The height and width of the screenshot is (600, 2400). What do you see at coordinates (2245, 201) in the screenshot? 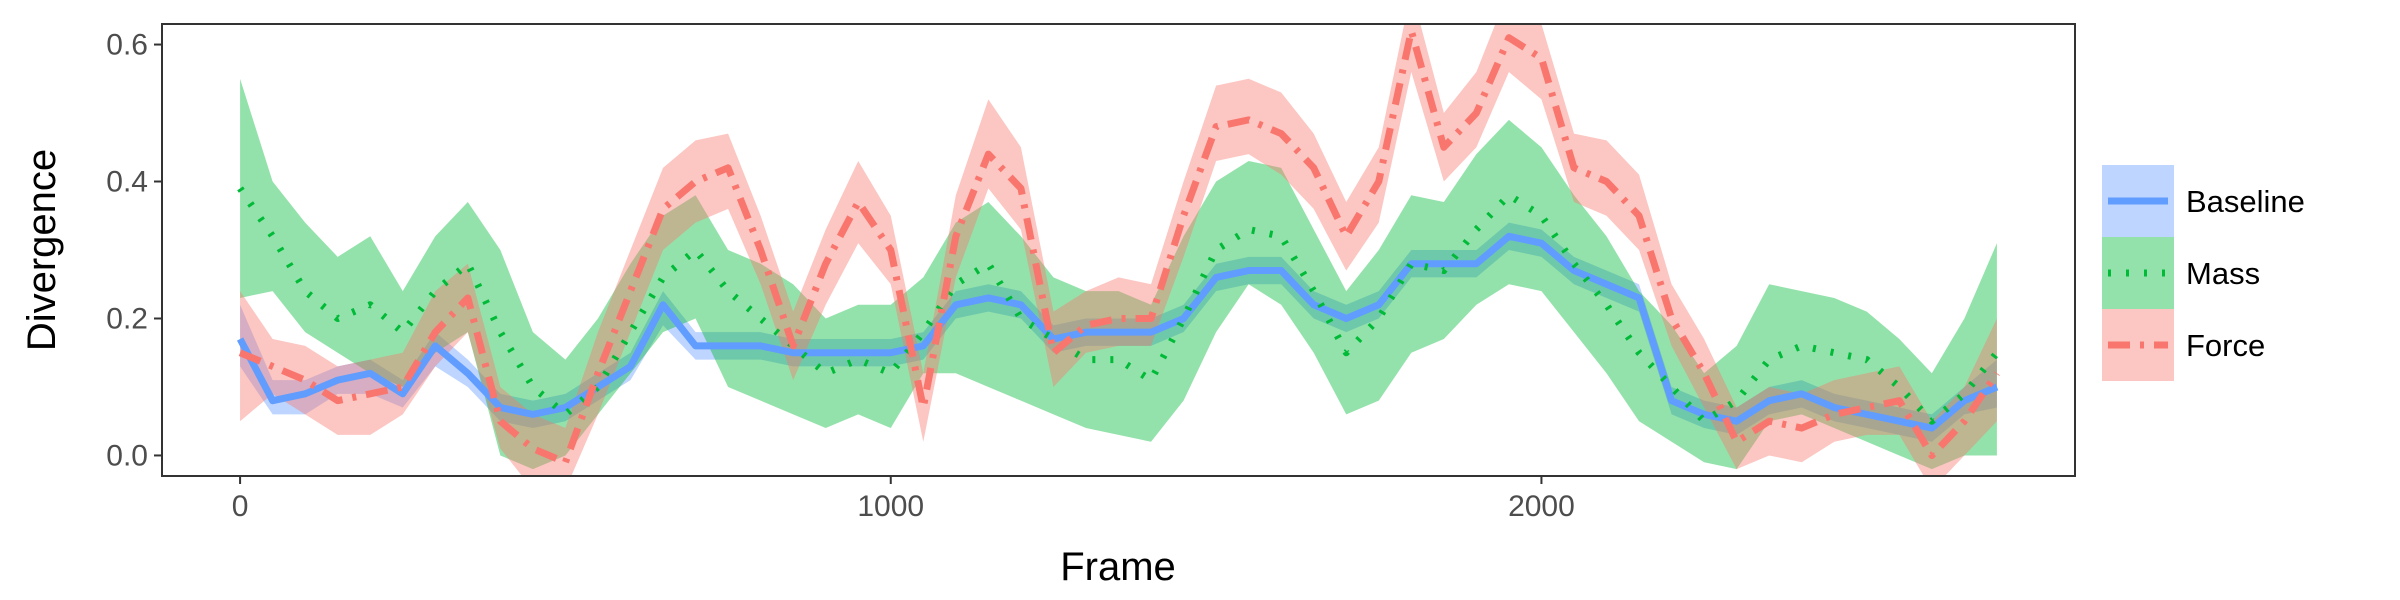
I see `legend-label-baseline: Baseline` at bounding box center [2245, 201].